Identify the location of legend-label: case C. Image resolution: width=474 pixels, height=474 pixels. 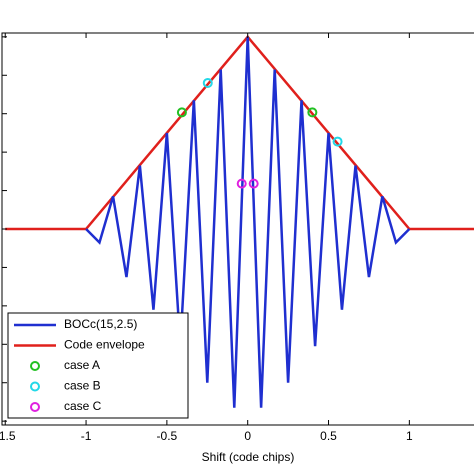
(83, 406).